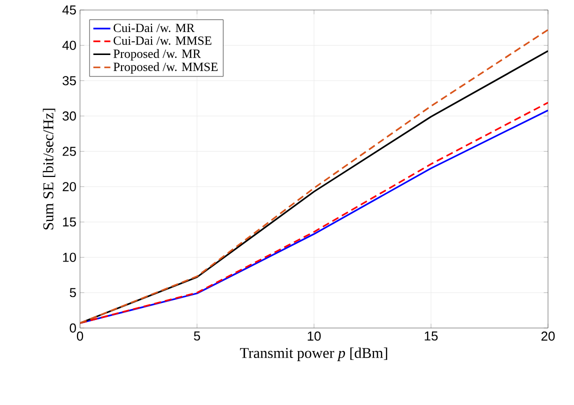 This screenshot has width=574, height=405. Describe the element at coordinates (49, 169) in the screenshot. I see `y-axis-title: Sum SE [bit/sec/Hz]` at that location.